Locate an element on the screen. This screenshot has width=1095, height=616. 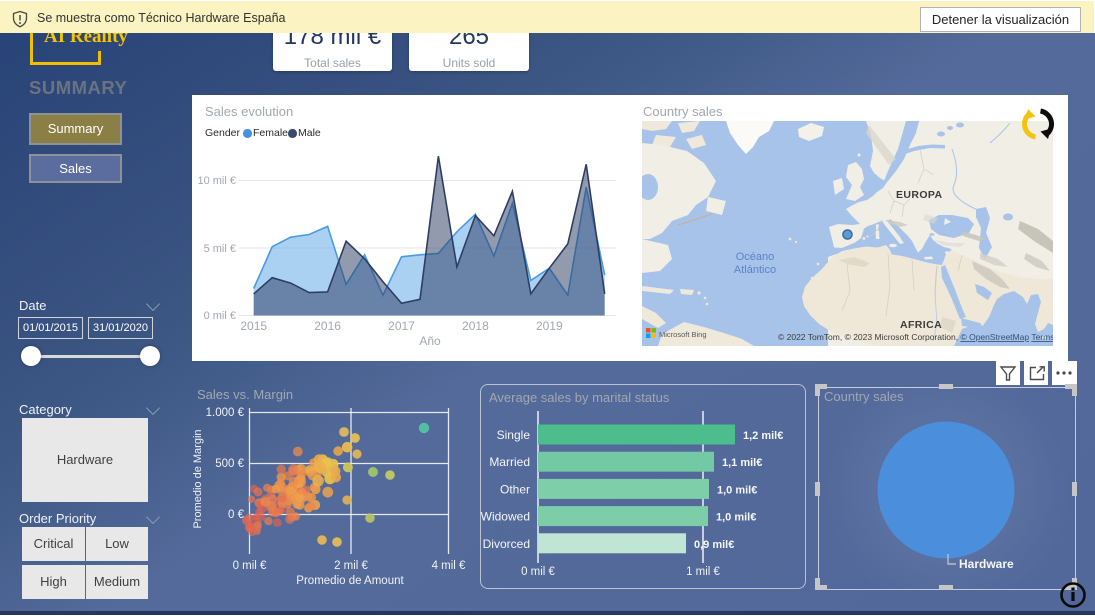
svg-text: 1.000 € is located at coordinates (225, 413).